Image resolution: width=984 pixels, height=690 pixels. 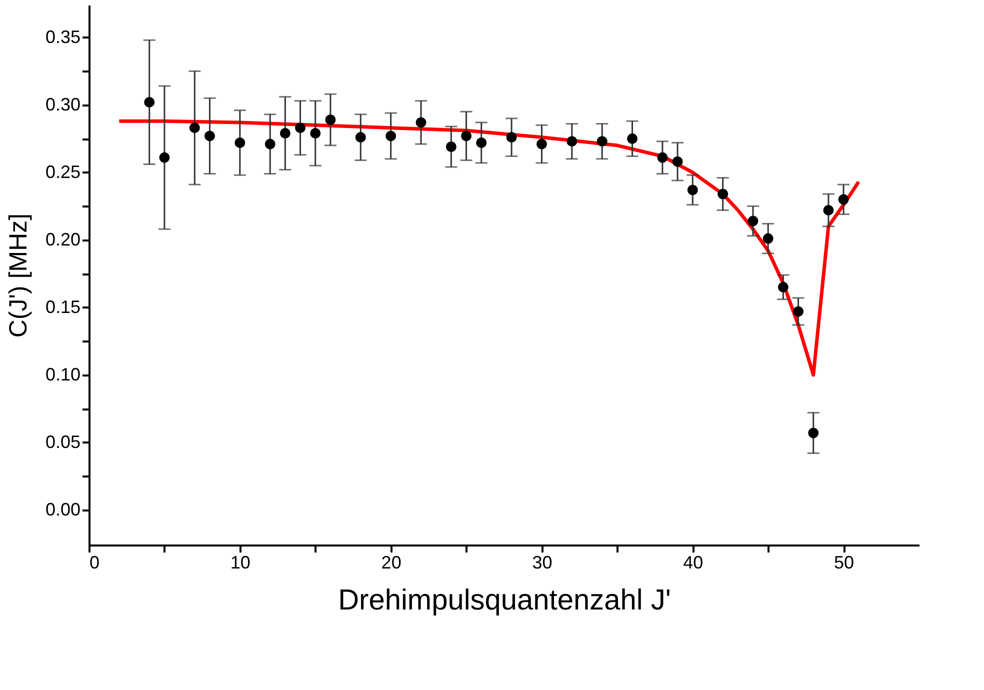 I want to click on y-axis-title: C(J') [MHz], so click(x=18, y=275).